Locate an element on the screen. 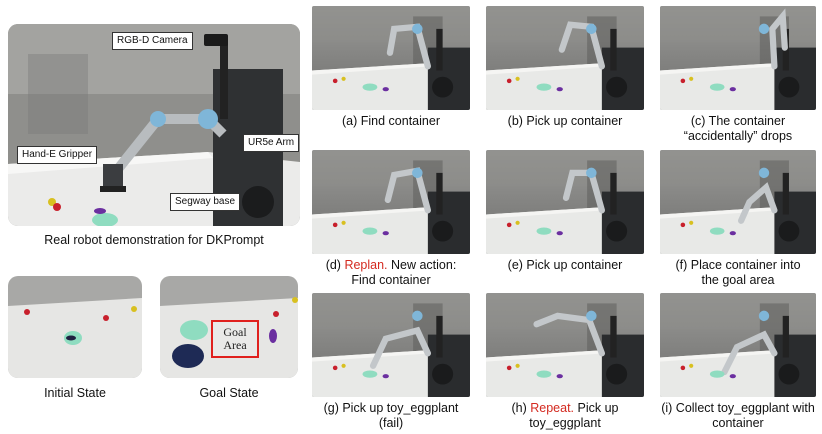 This screenshot has width=822, height=434. hero-caption: Real robot demonstration for DKPrompt is located at coordinates (154, 240).